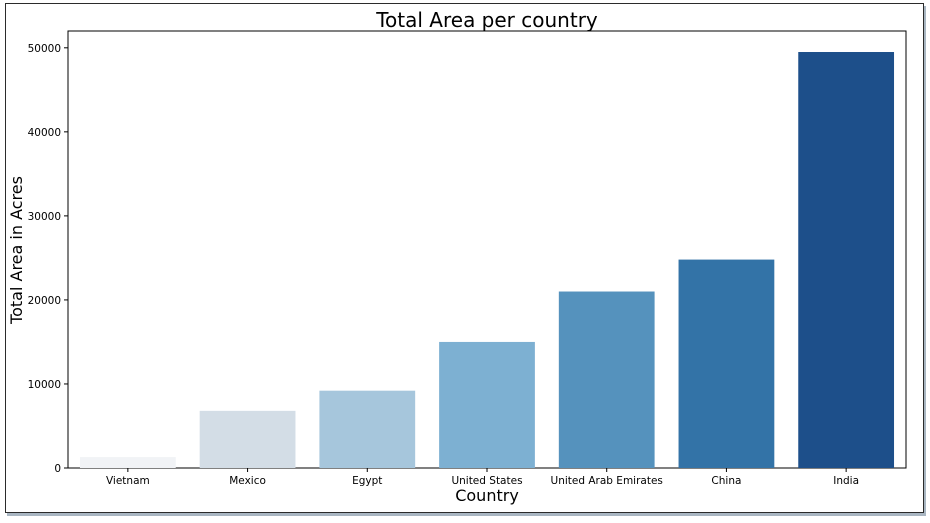 The width and height of the screenshot is (930, 523). Describe the element at coordinates (606, 379) in the screenshot. I see `bar-united-arab-emirates` at that location.